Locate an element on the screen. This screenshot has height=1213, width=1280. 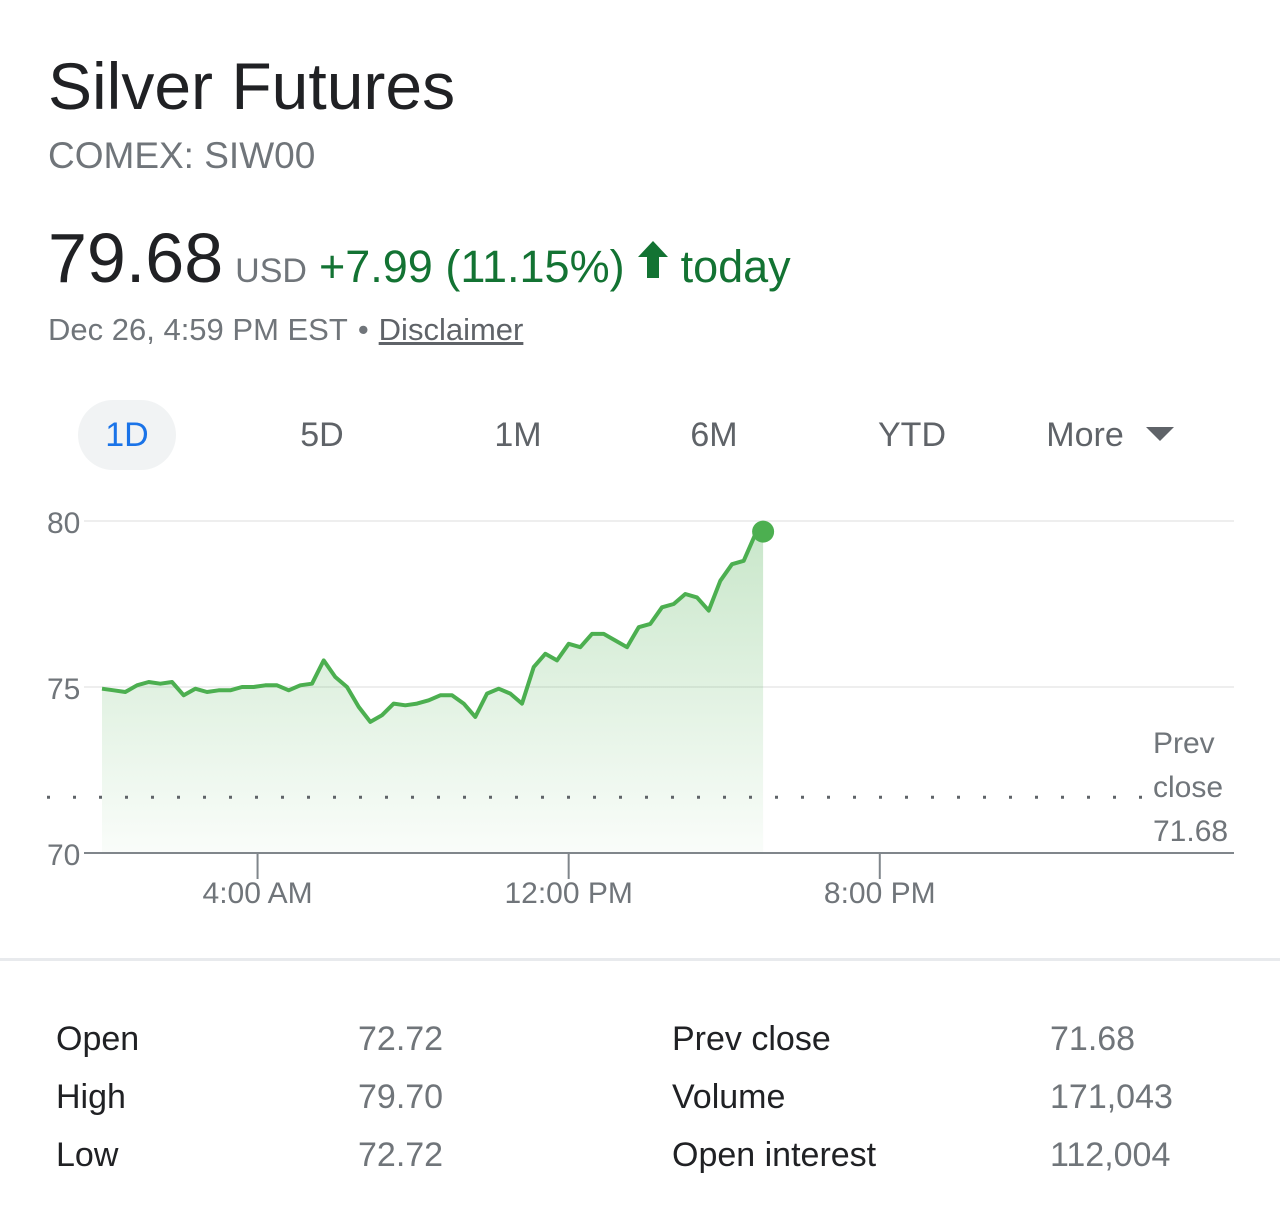
currency-label: USD is located at coordinates (271, 271).